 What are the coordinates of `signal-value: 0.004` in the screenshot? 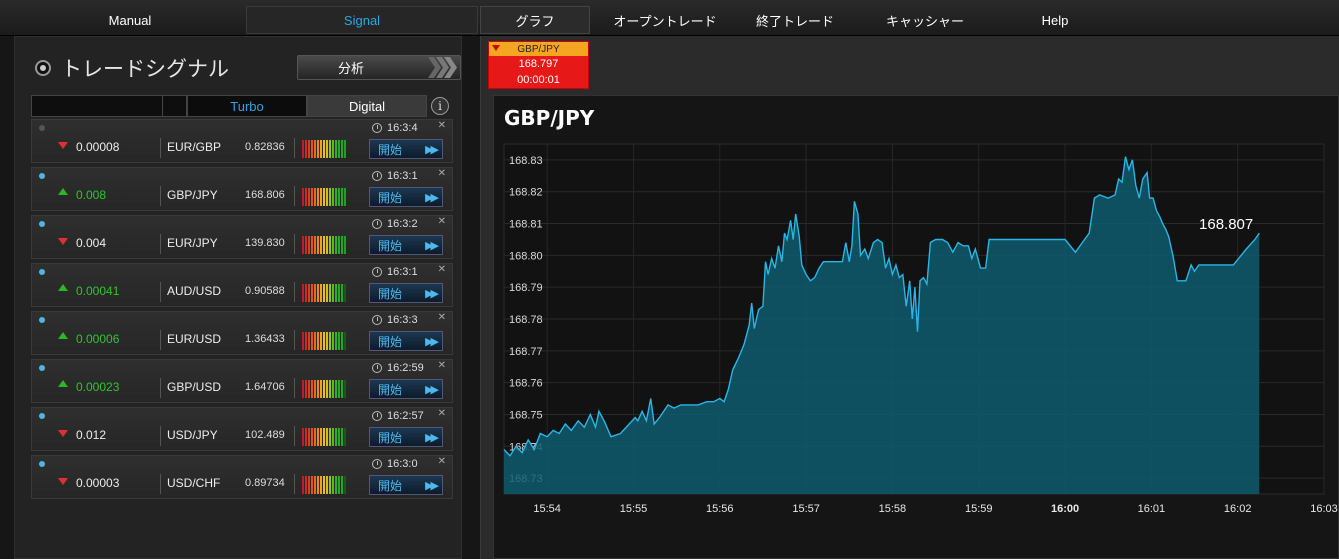 It's located at (91, 243).